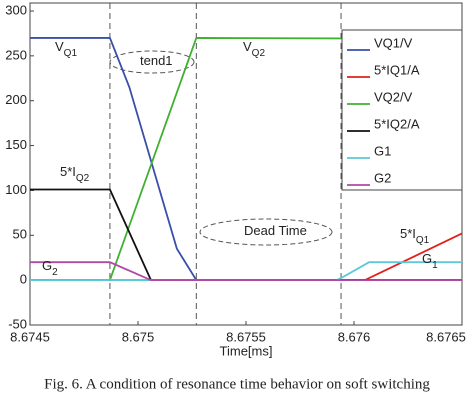 This screenshot has height=397, width=474. What do you see at coordinates (397, 69) in the screenshot?
I see `legend-label: 5*IQ1/A` at bounding box center [397, 69].